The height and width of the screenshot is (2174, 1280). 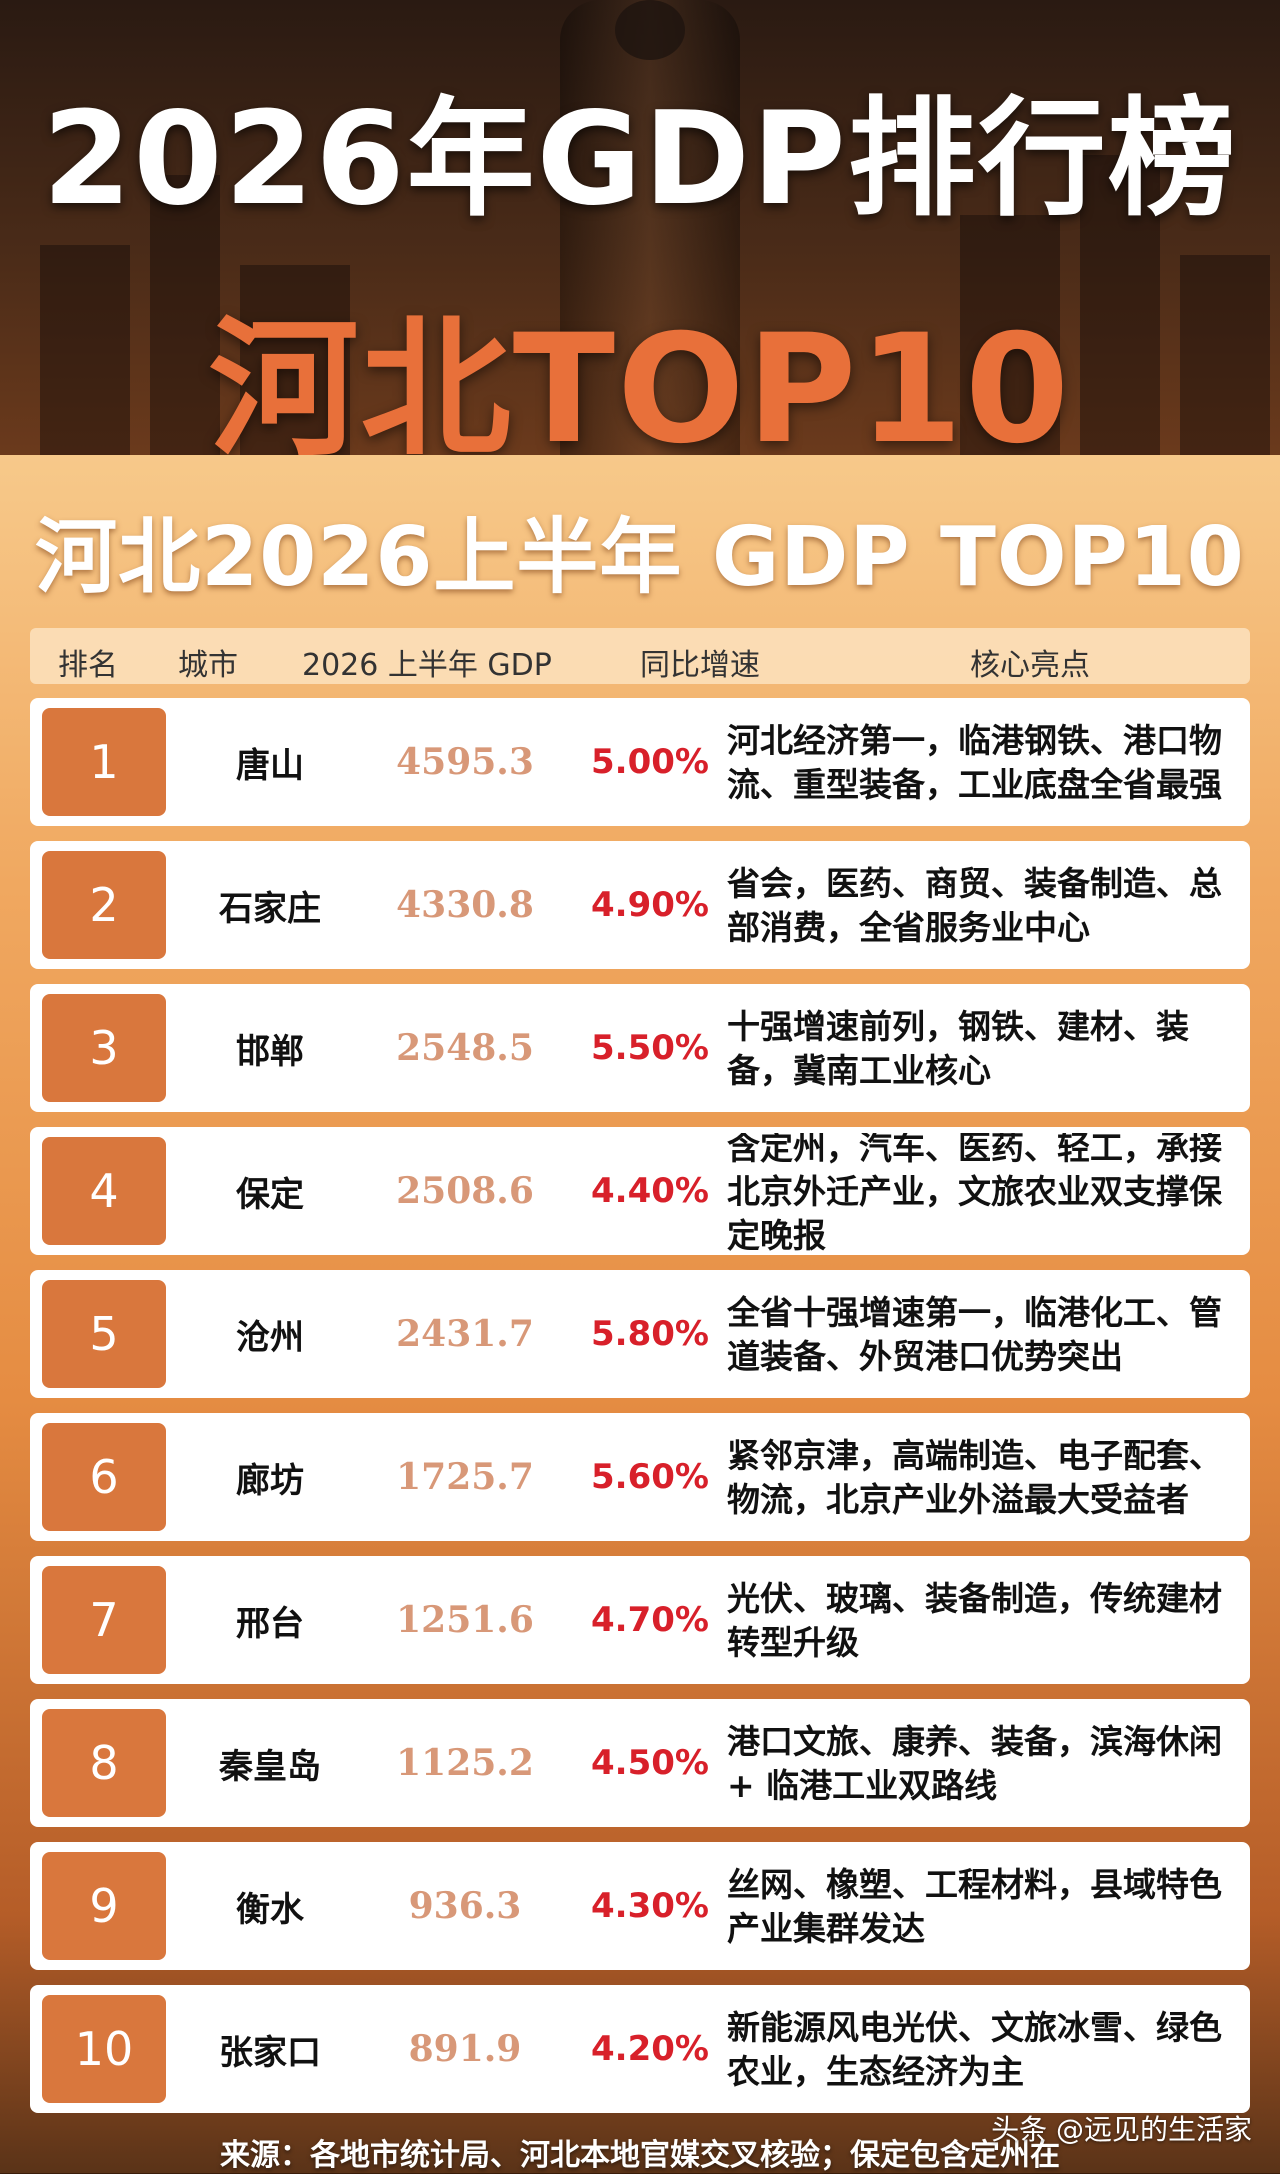 What do you see at coordinates (104, 1191) in the screenshot?
I see `rank-badge: 4` at bounding box center [104, 1191].